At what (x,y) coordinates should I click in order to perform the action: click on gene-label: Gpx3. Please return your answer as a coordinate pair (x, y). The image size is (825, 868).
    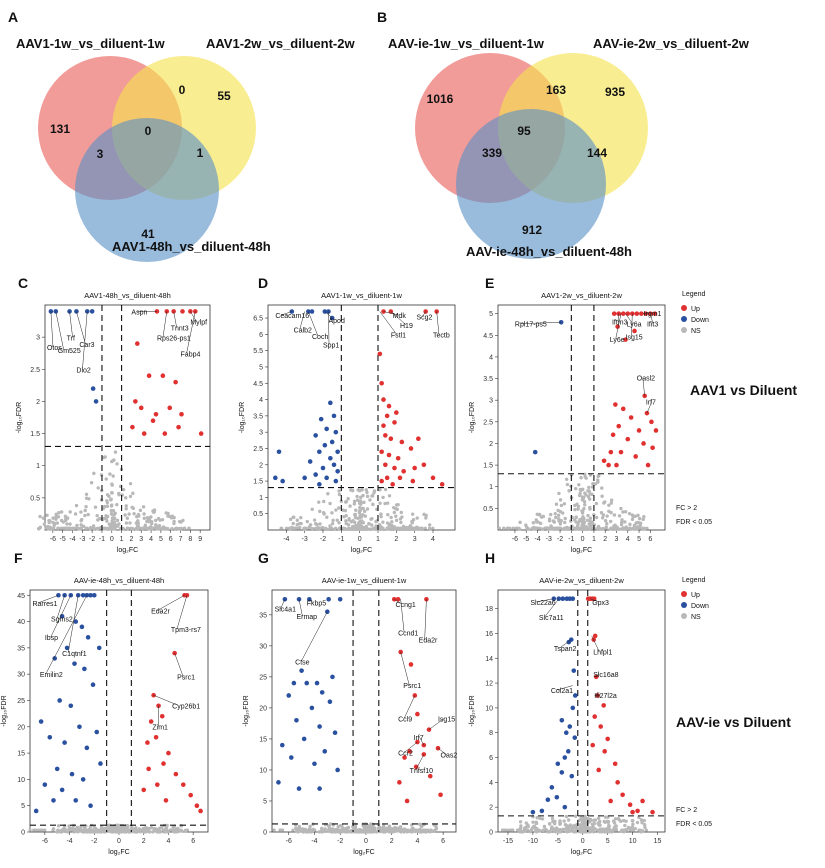
    Looking at the image, I should click on (600, 603).